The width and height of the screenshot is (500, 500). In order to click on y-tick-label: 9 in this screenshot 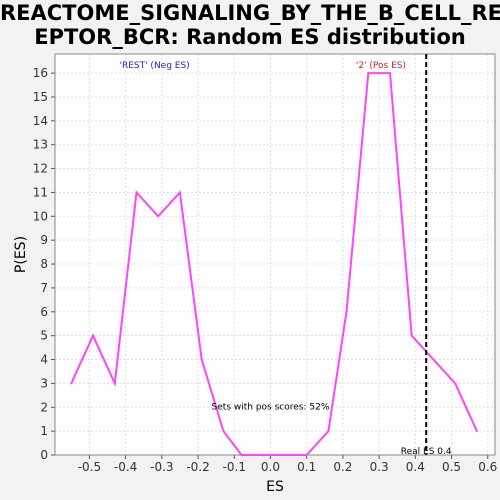, I will do `click(44, 240)`.